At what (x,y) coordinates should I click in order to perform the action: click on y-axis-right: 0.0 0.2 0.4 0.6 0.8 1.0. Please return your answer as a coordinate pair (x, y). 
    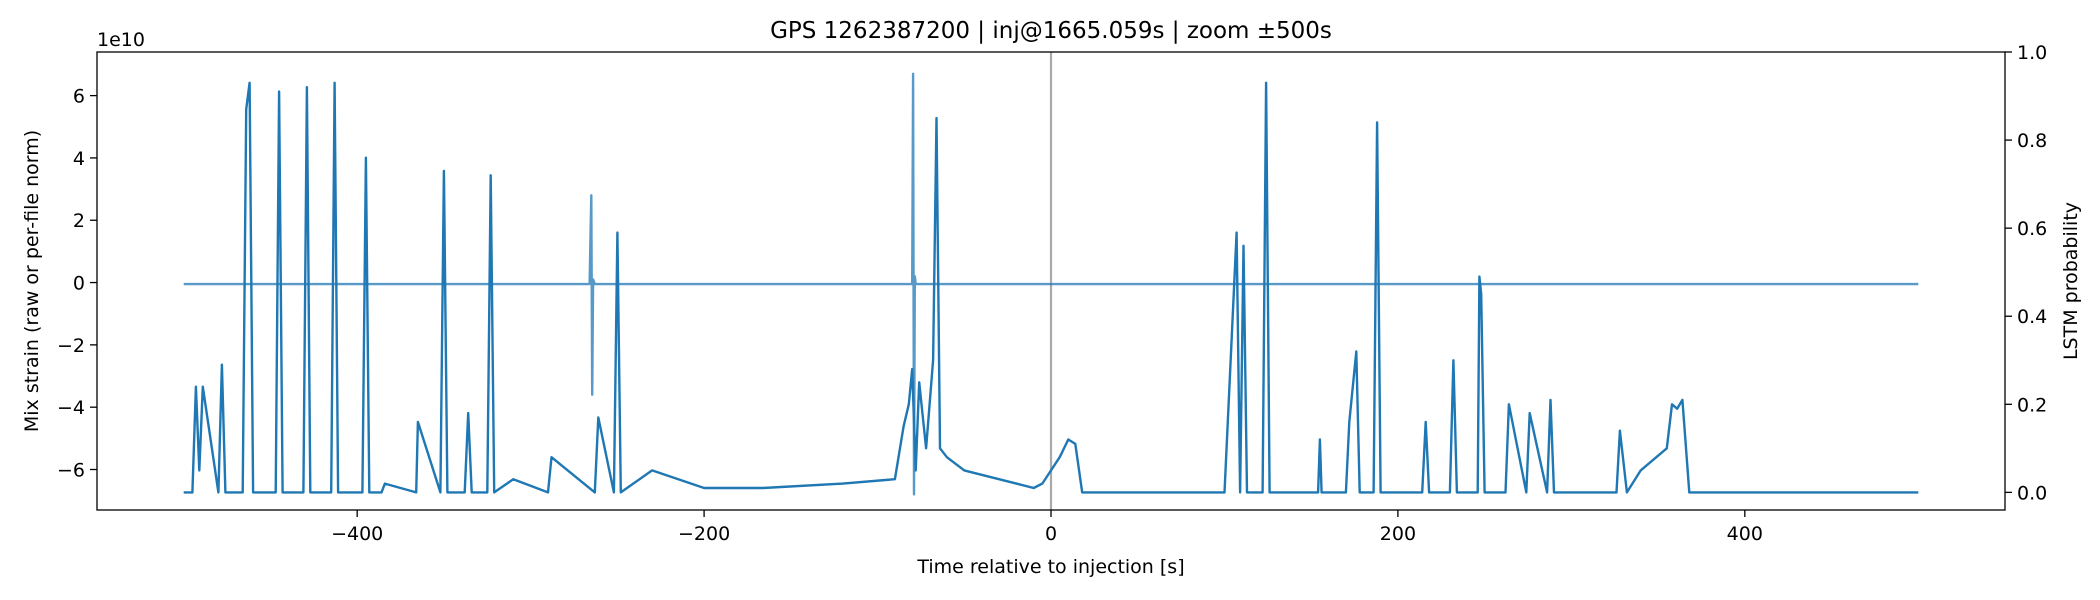
    Looking at the image, I should click on (2026, 273).